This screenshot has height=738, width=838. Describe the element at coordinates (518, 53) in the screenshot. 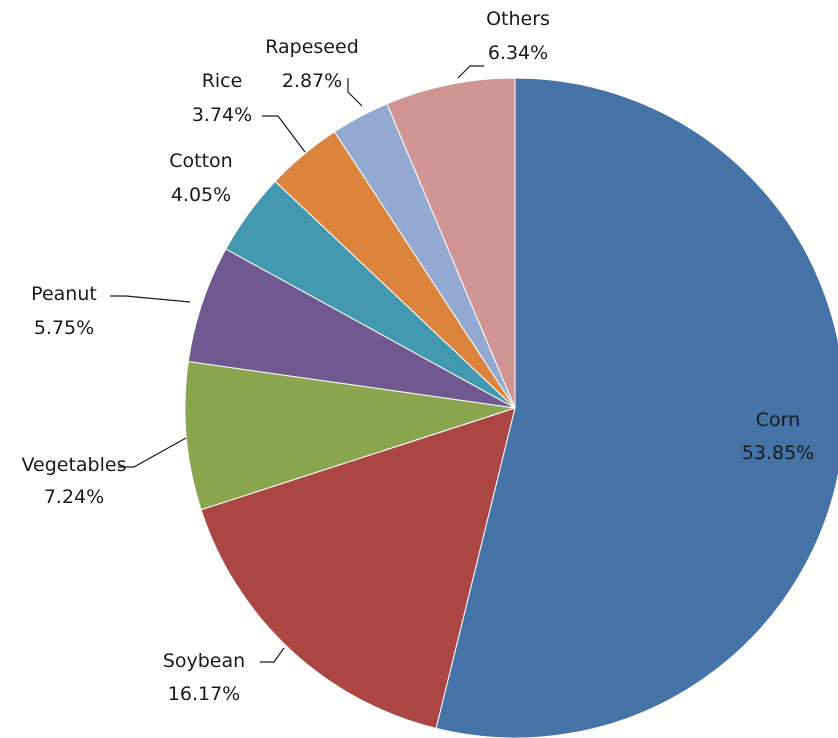

I see `slice-value-others: 6.34%` at that location.